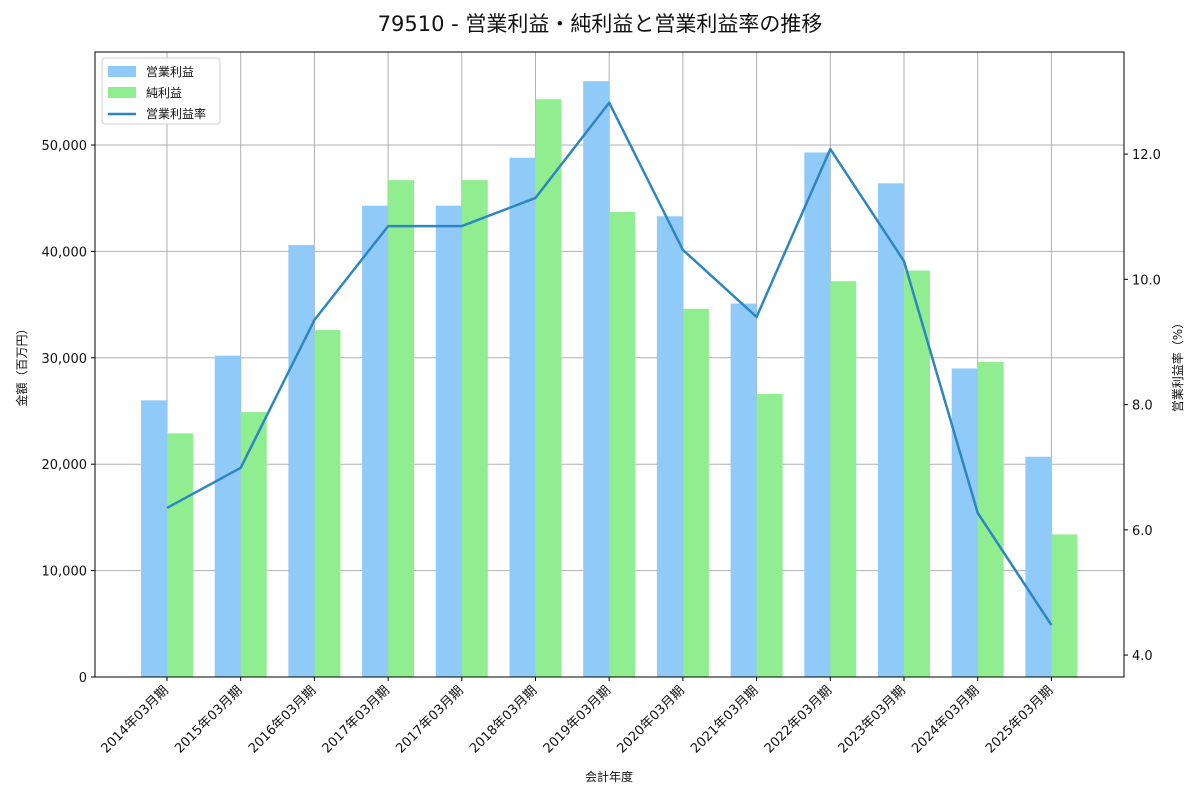  I want to click on x-tick-label: 2022年03月期, so click(798, 719).